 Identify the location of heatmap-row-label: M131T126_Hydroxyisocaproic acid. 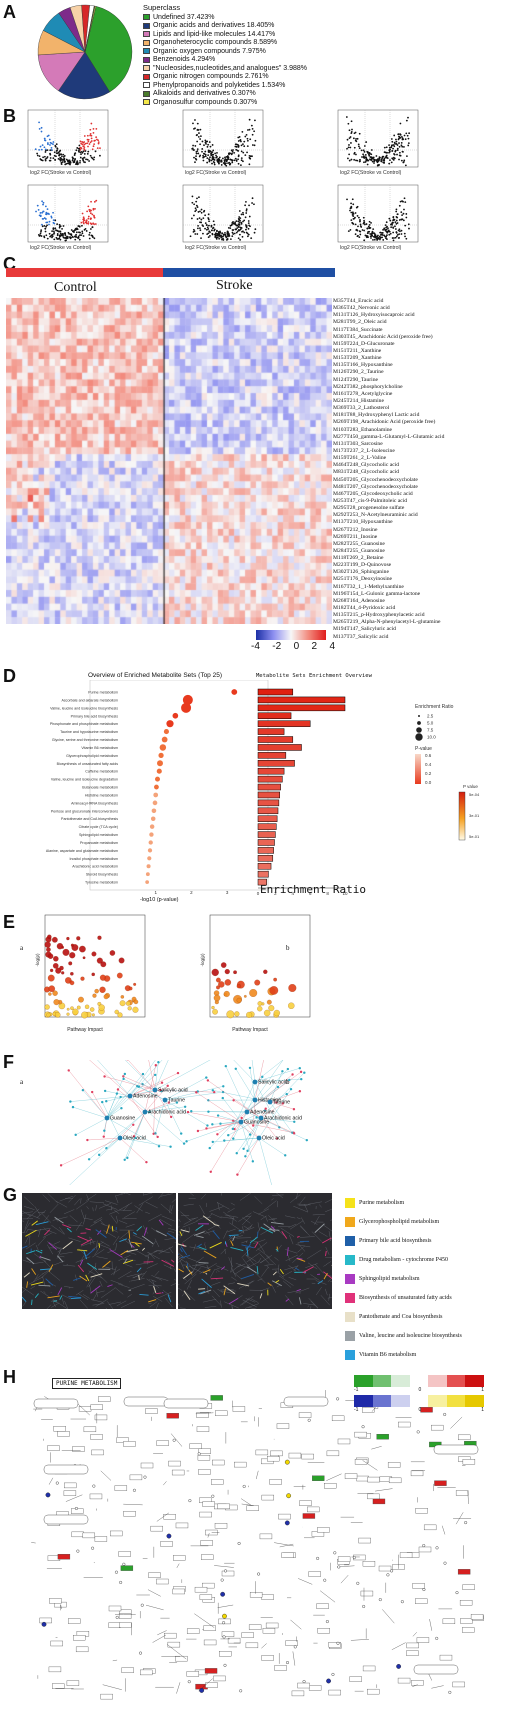
(374, 315).